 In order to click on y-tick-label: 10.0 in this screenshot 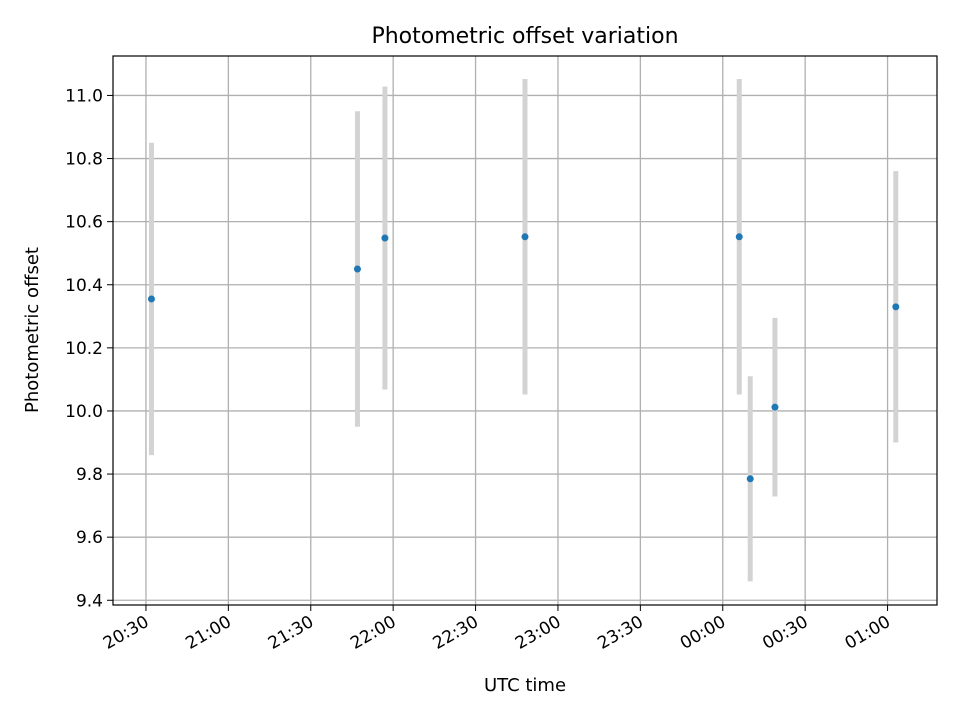, I will do `click(84, 412)`.